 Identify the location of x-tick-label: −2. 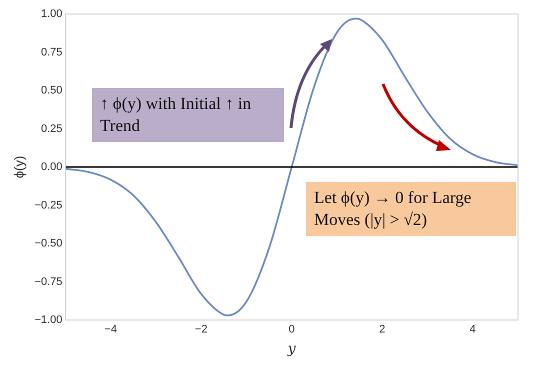
(201, 330).